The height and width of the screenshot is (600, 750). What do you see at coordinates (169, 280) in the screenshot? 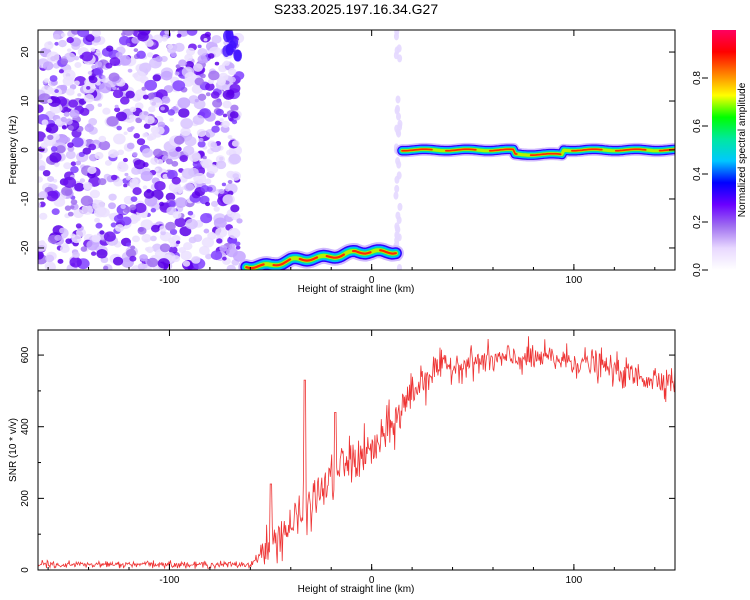
I see `heatmap-x-tick-label: -100` at bounding box center [169, 280].